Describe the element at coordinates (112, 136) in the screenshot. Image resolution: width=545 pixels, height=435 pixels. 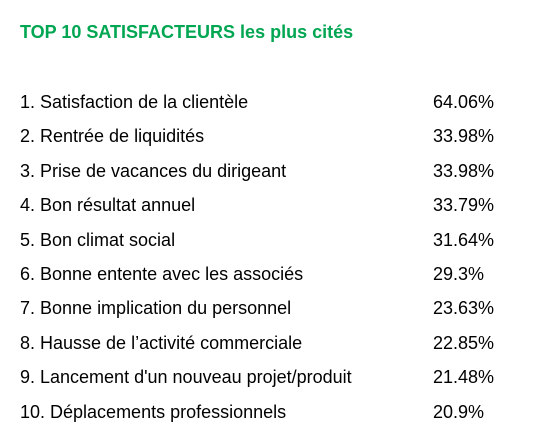
I see `item-label: 2. Rentrée de liquidités` at that location.